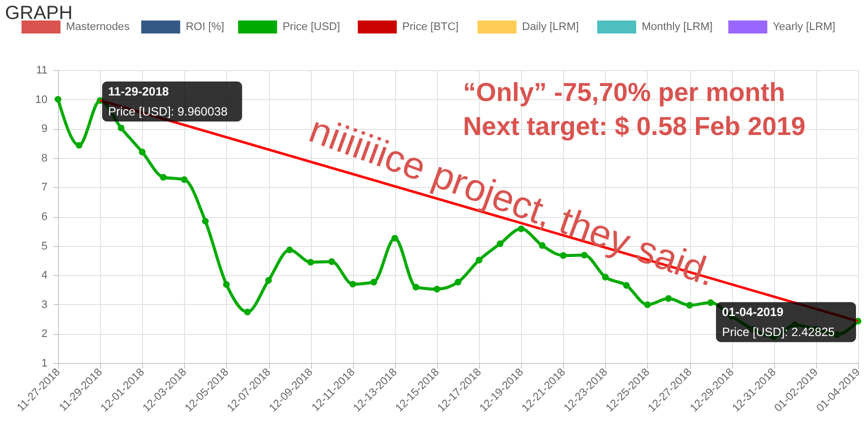  What do you see at coordinates (98, 27) in the screenshot?
I see `legend-label: Masternodes` at bounding box center [98, 27].